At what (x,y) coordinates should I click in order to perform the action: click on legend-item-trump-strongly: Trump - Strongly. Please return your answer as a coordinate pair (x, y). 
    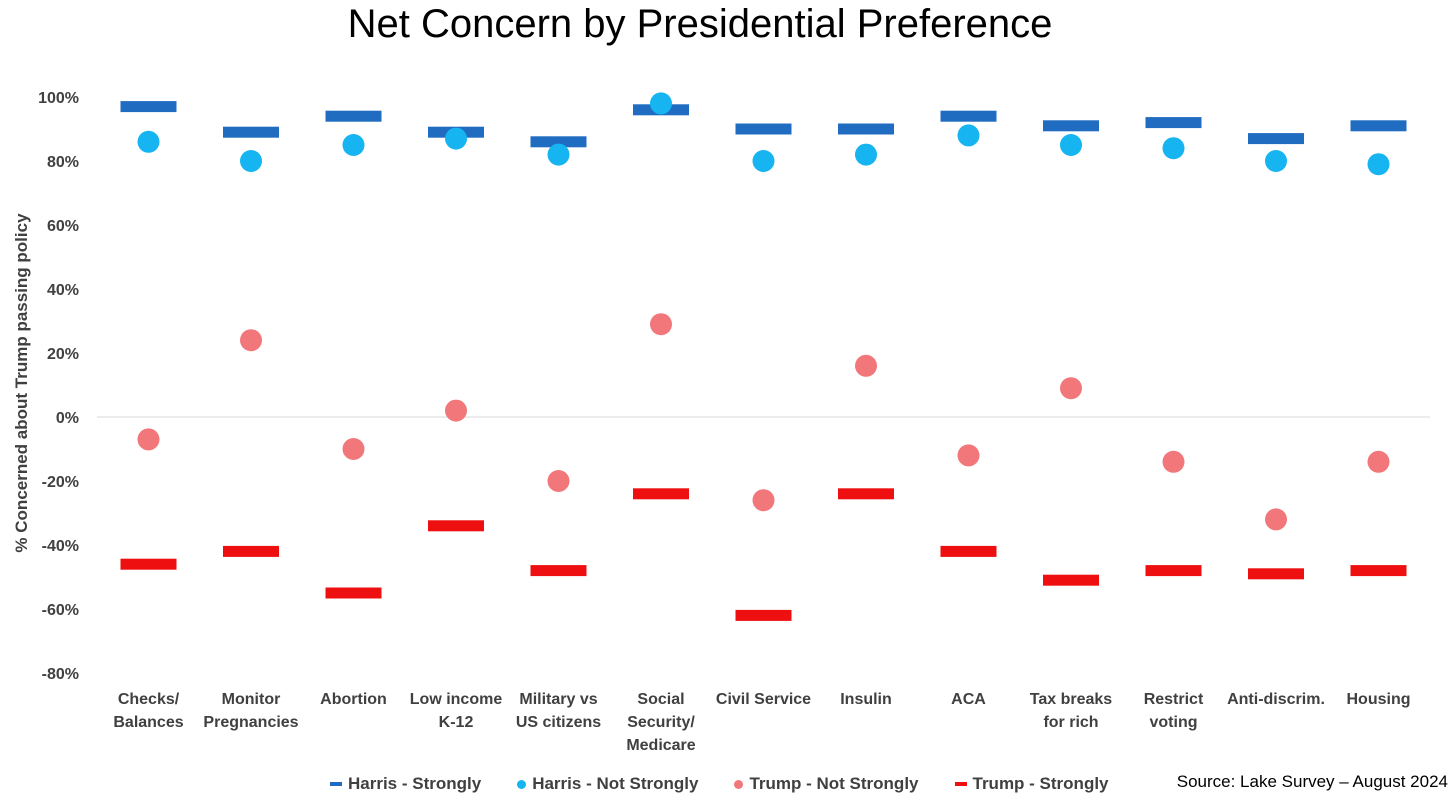
    Looking at the image, I should click on (1031, 784).